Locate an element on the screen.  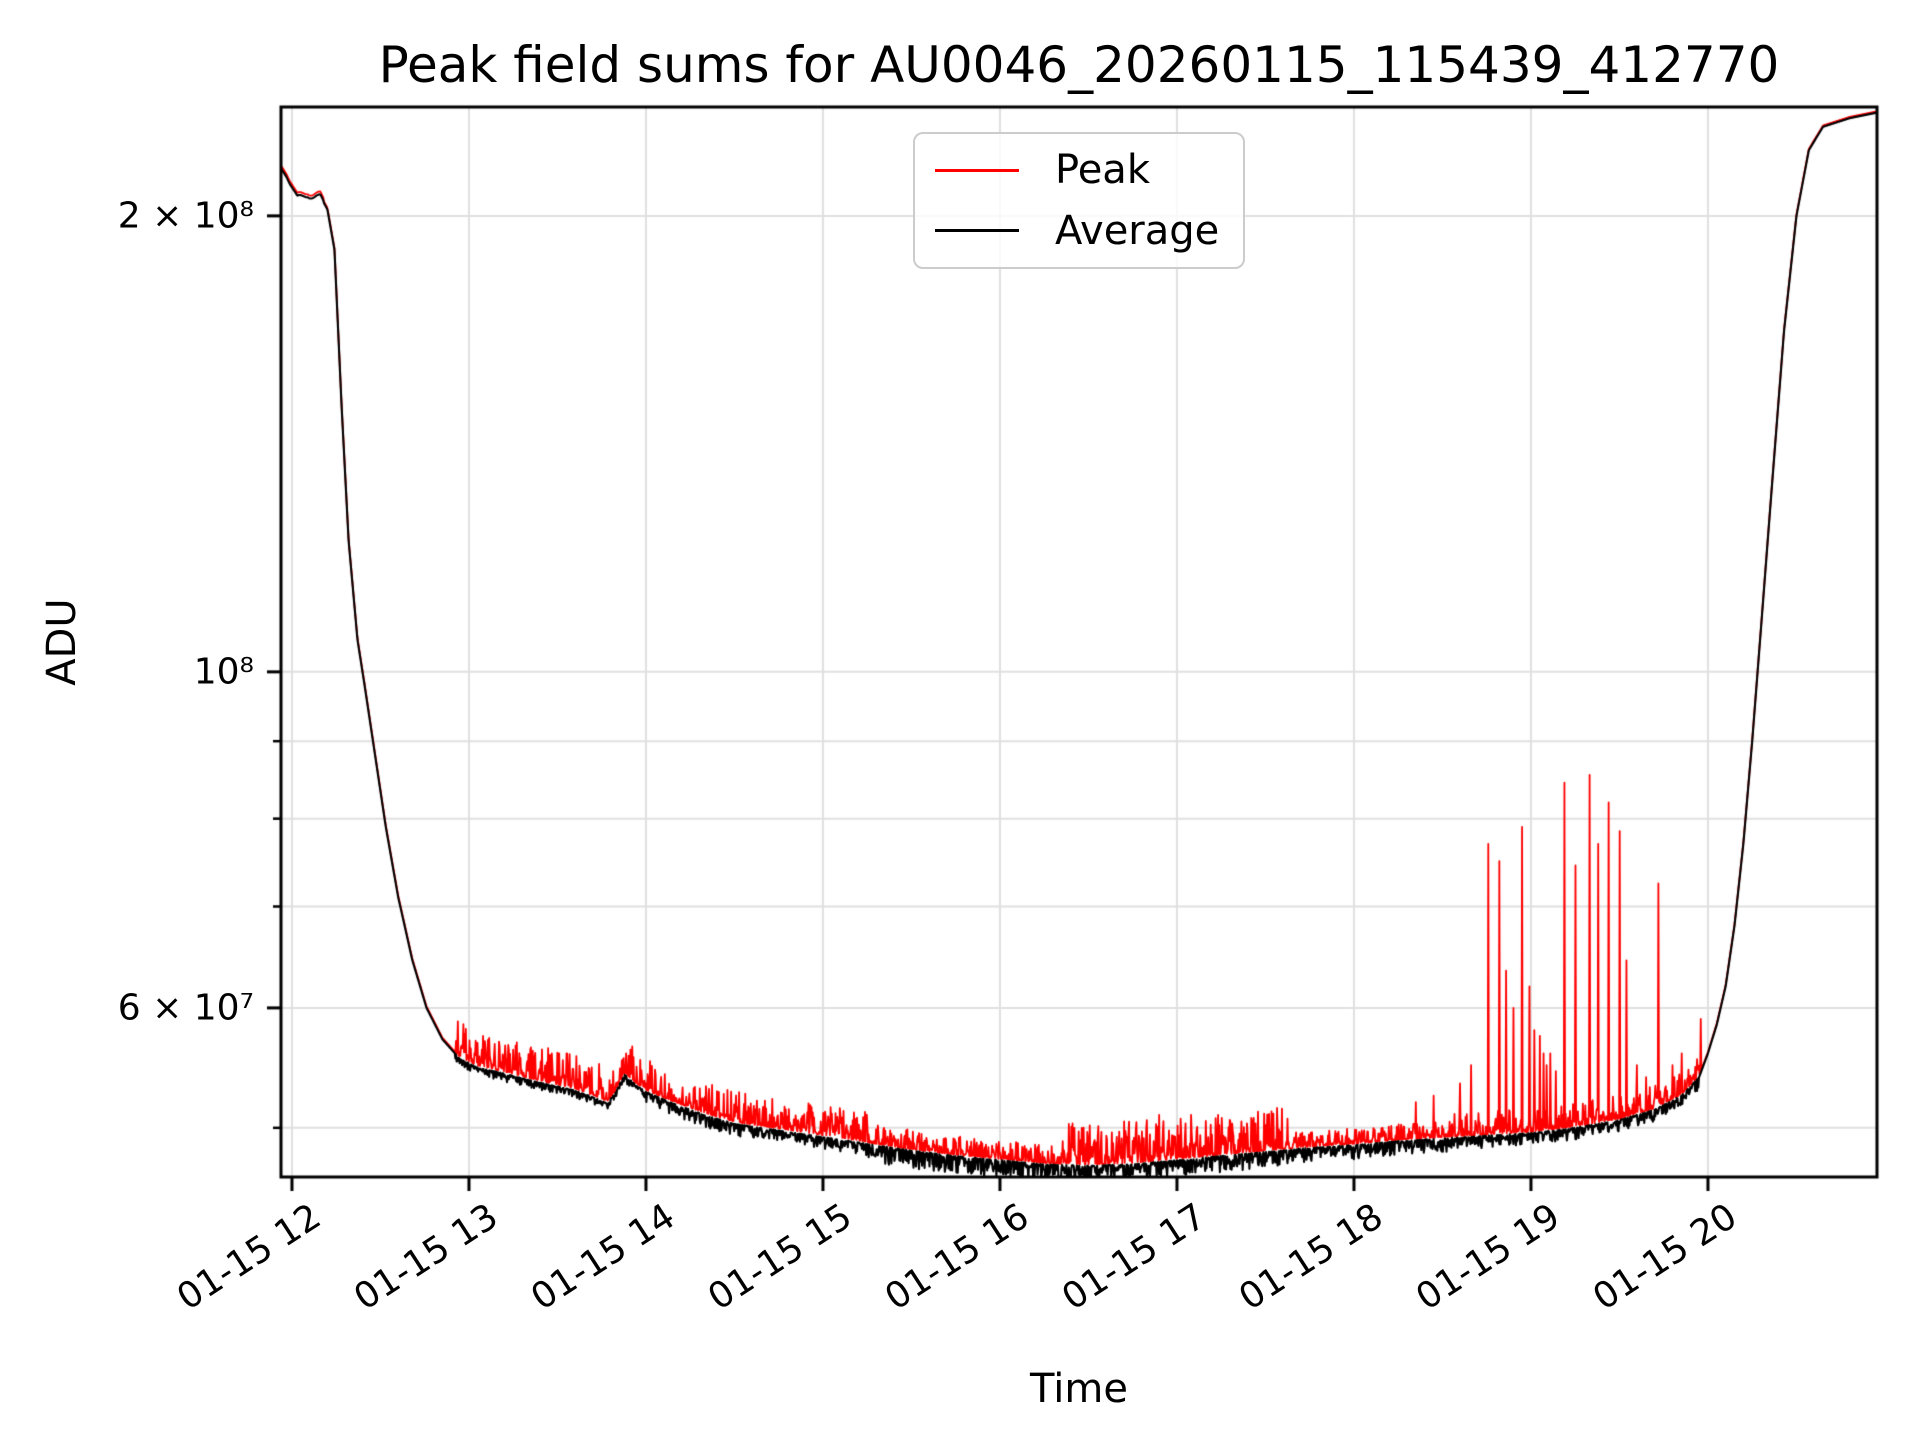
legend-entry-average: Average is located at coordinates (1089, 231).